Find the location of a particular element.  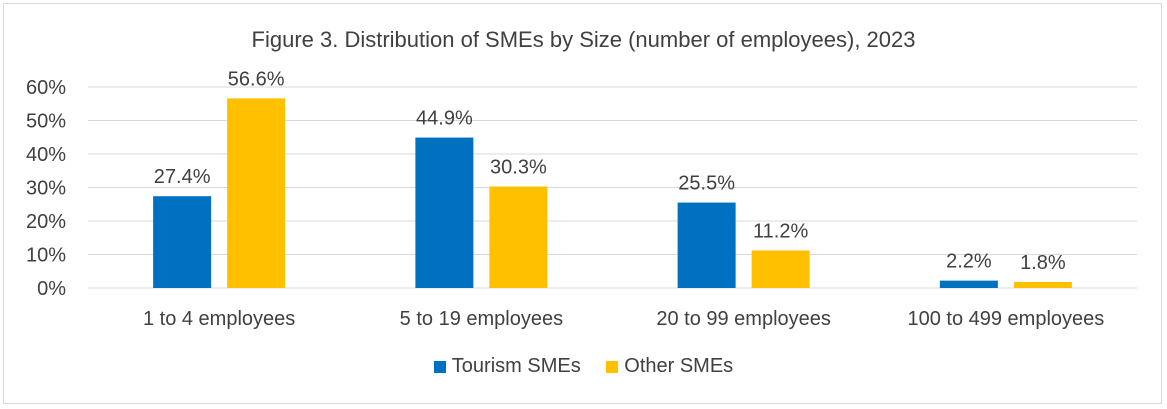

data-label: 25.5% is located at coordinates (706, 184).